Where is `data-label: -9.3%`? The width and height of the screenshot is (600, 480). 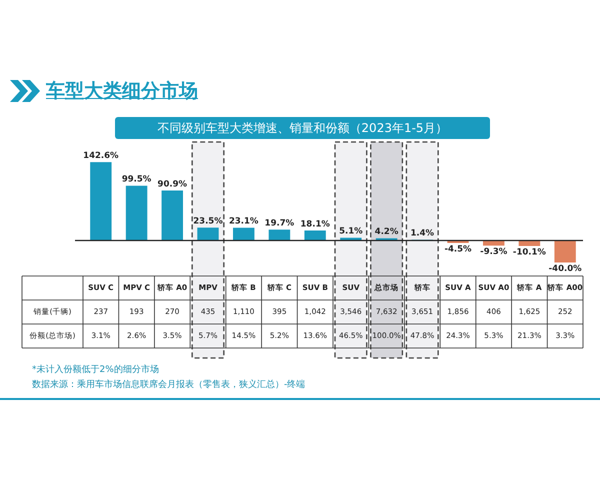 data-label: -9.3% is located at coordinates (494, 252).